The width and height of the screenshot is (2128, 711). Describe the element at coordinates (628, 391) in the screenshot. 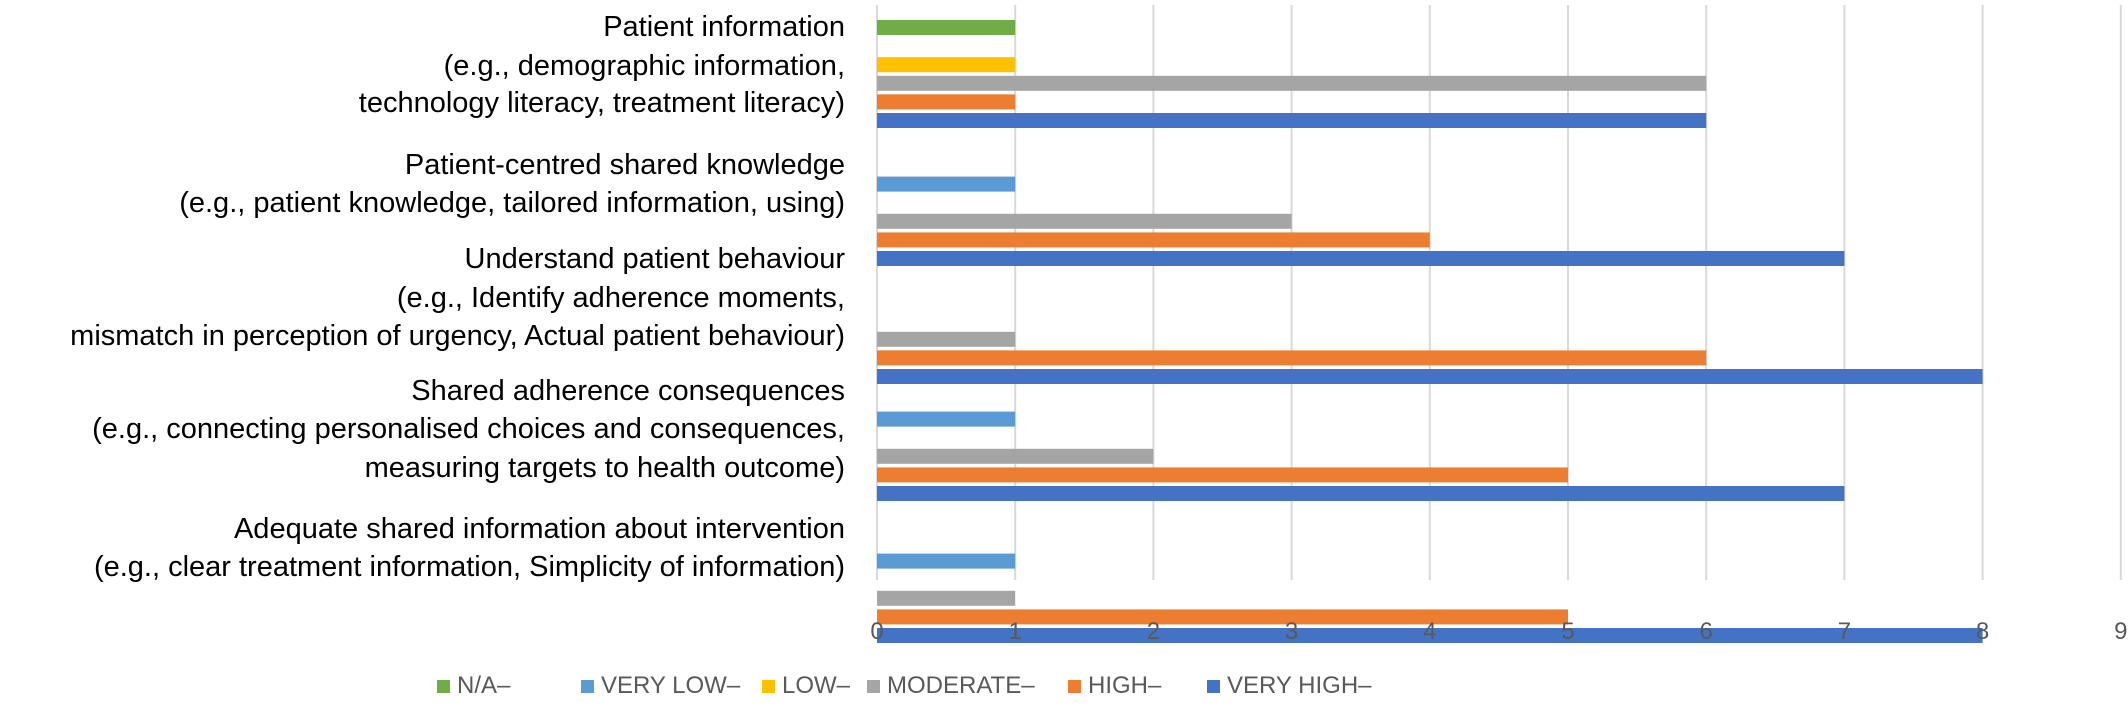

I see `category-label-4-line-1: Shared adherence consequences` at that location.